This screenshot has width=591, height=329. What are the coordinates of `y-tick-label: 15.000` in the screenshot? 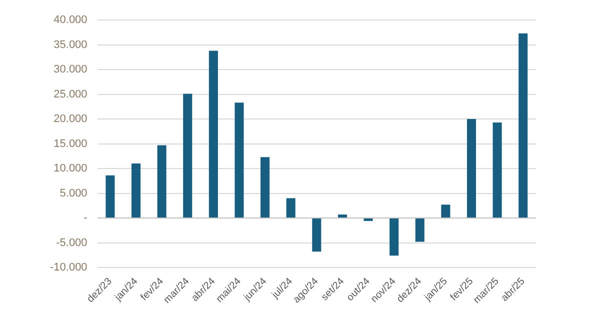 It's located at (71, 144).